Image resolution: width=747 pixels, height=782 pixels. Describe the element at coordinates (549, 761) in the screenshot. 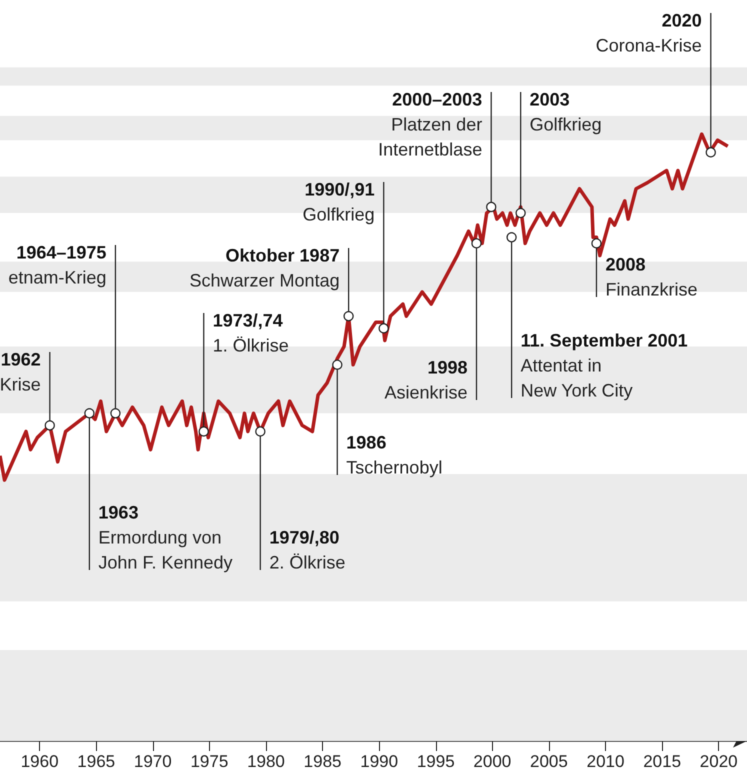

I see `x-tick-label: 2005` at that location.